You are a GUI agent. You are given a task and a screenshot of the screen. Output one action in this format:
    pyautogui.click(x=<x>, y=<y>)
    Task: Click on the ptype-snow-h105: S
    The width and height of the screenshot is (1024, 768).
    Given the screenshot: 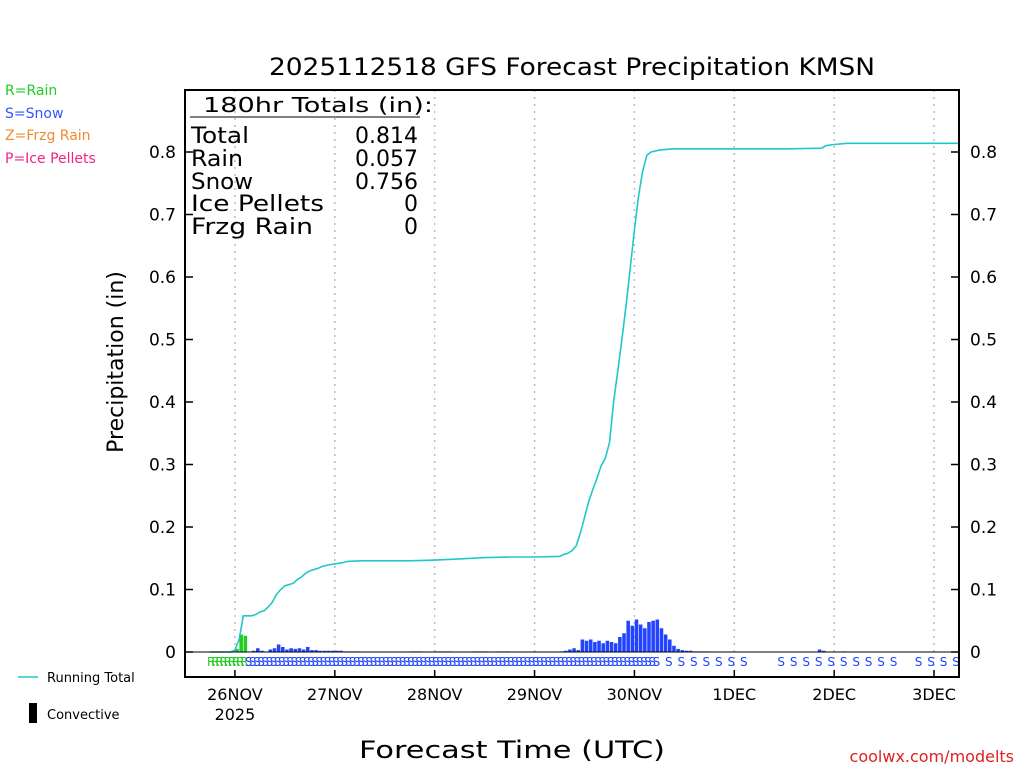 What is the action you would take?
    pyautogui.click(x=644, y=662)
    